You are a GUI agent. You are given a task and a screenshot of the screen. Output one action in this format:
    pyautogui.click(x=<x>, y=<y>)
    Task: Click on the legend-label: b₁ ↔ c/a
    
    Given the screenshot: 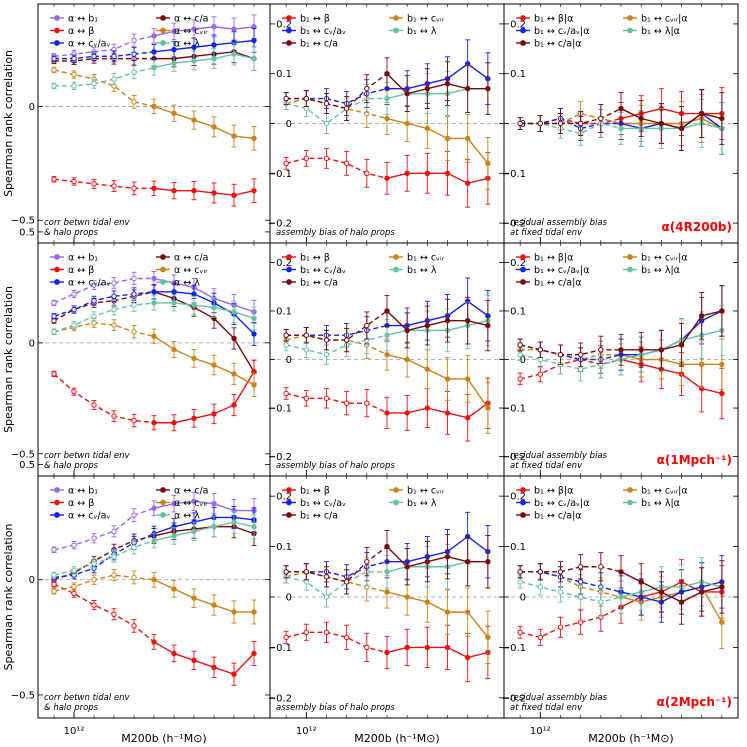 What is the action you would take?
    pyautogui.click(x=319, y=44)
    